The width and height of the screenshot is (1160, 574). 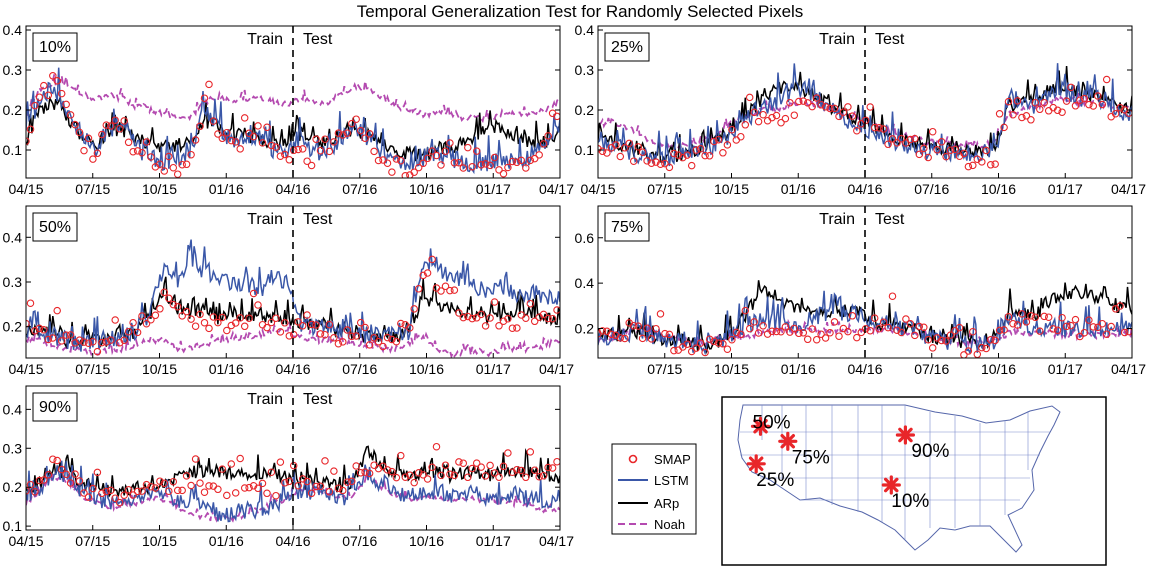 What do you see at coordinates (426, 541) in the screenshot?
I see `x-tick-label: 10/16` at bounding box center [426, 541].